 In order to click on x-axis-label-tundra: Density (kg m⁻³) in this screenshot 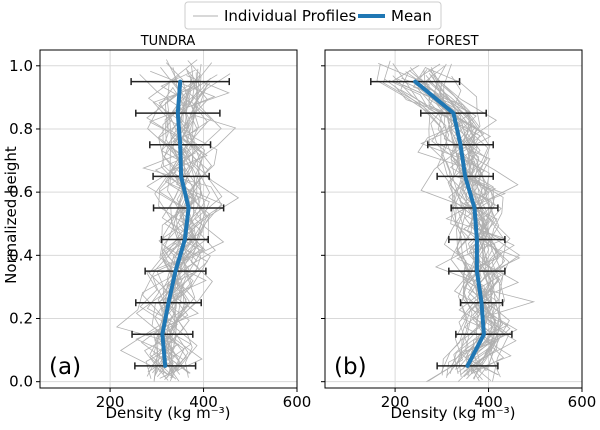, I will do `click(167, 413)`.